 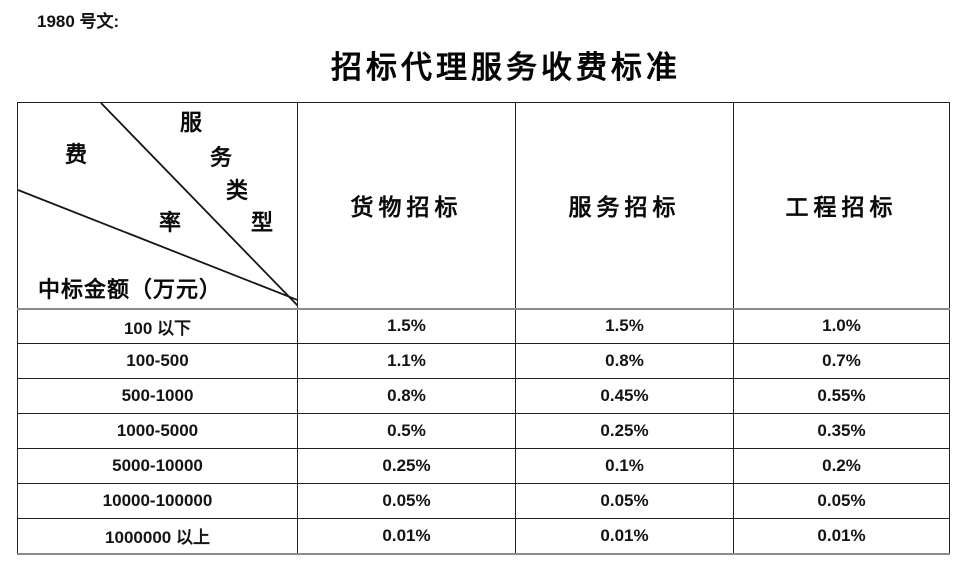 What do you see at coordinates (624, 501) in the screenshot?
I see `service-rate-cell: 0.05%` at bounding box center [624, 501].